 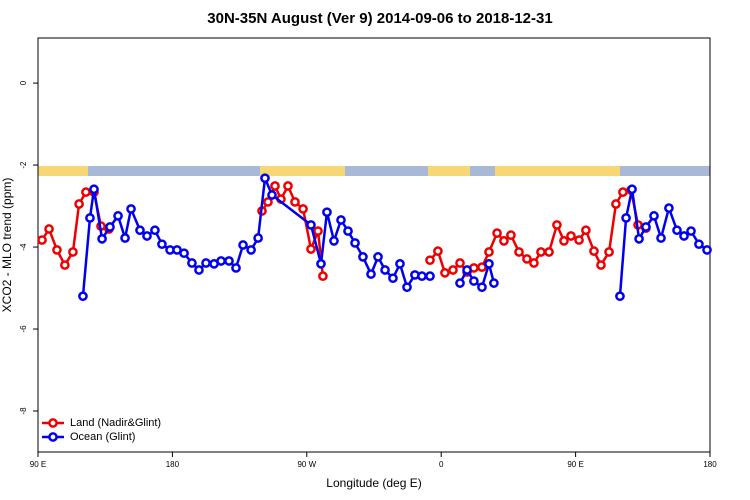 What do you see at coordinates (23, 411) in the screenshot?
I see `y-tick-label: -8` at bounding box center [23, 411].